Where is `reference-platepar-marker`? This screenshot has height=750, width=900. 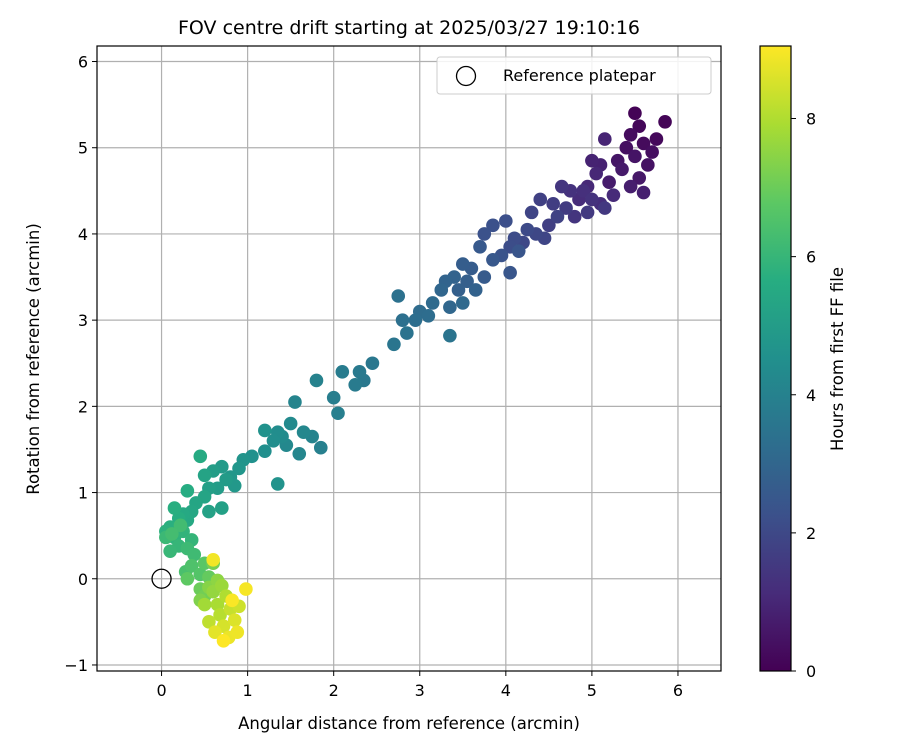 reference-platepar-marker is located at coordinates (161, 578).